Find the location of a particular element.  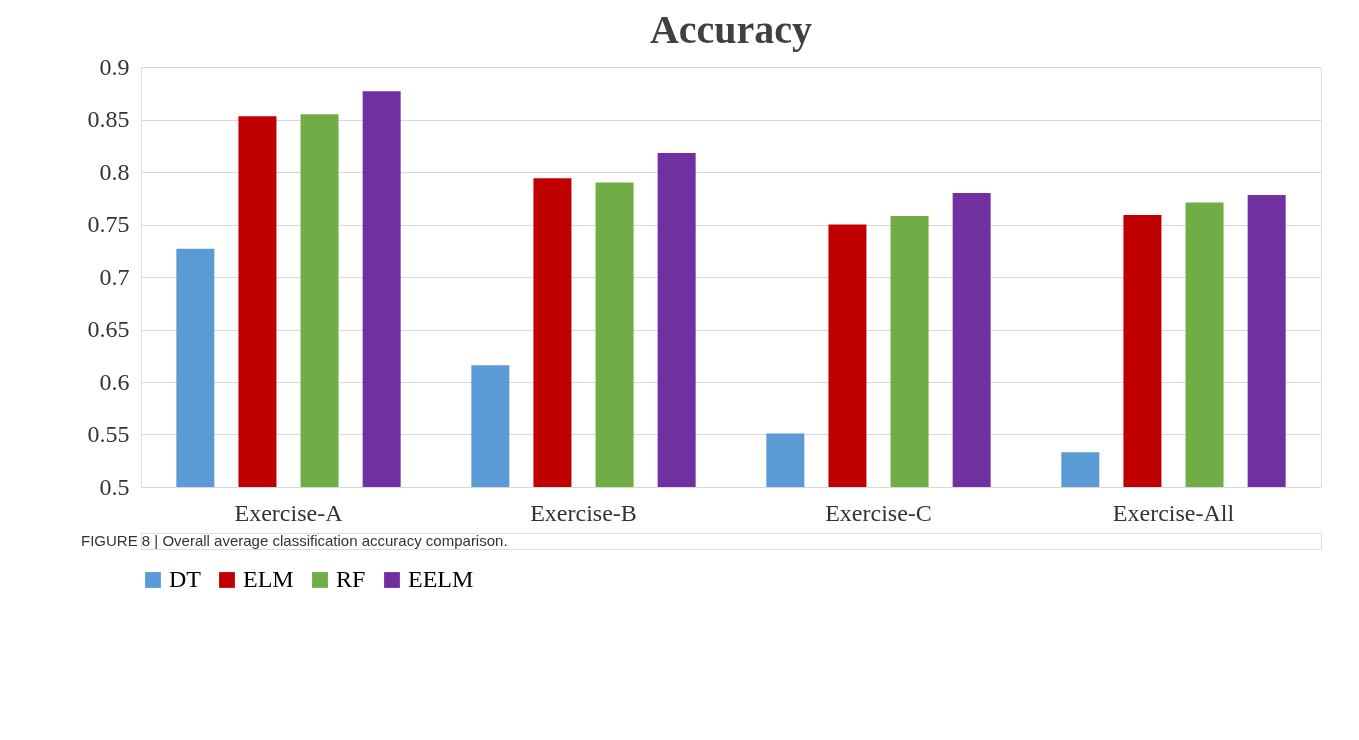

y-tick-label: 0.55 is located at coordinates (108, 434).